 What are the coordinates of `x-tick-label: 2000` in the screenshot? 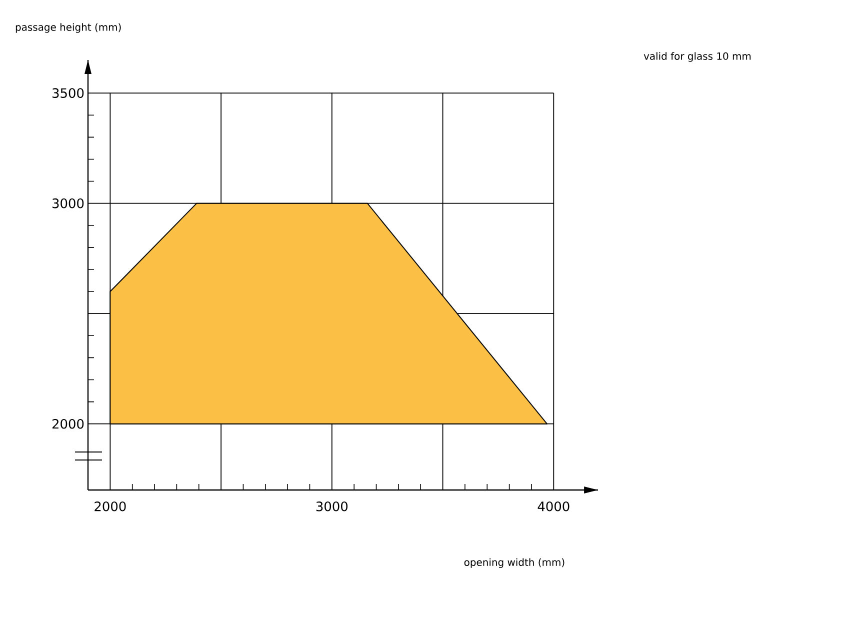 It's located at (110, 506).